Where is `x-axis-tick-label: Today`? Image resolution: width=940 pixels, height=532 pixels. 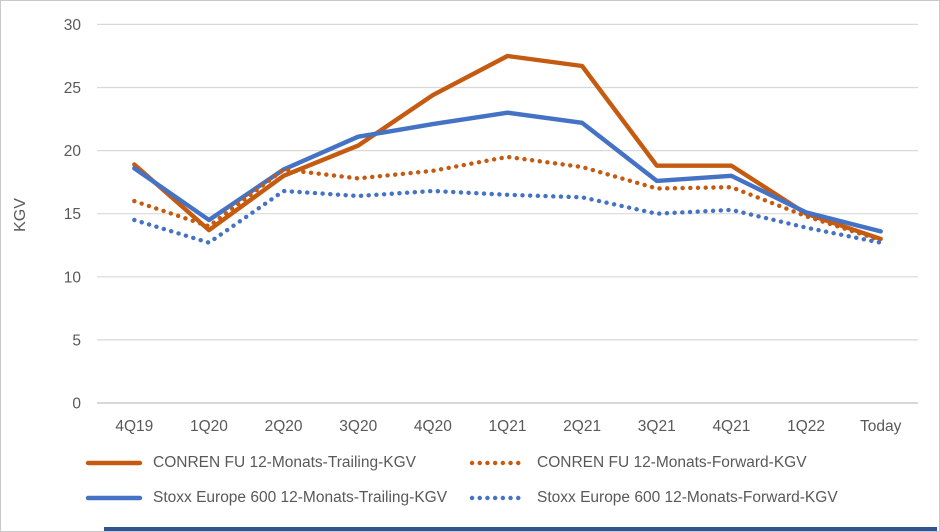
x-axis-tick-label: Today is located at coordinates (881, 426).